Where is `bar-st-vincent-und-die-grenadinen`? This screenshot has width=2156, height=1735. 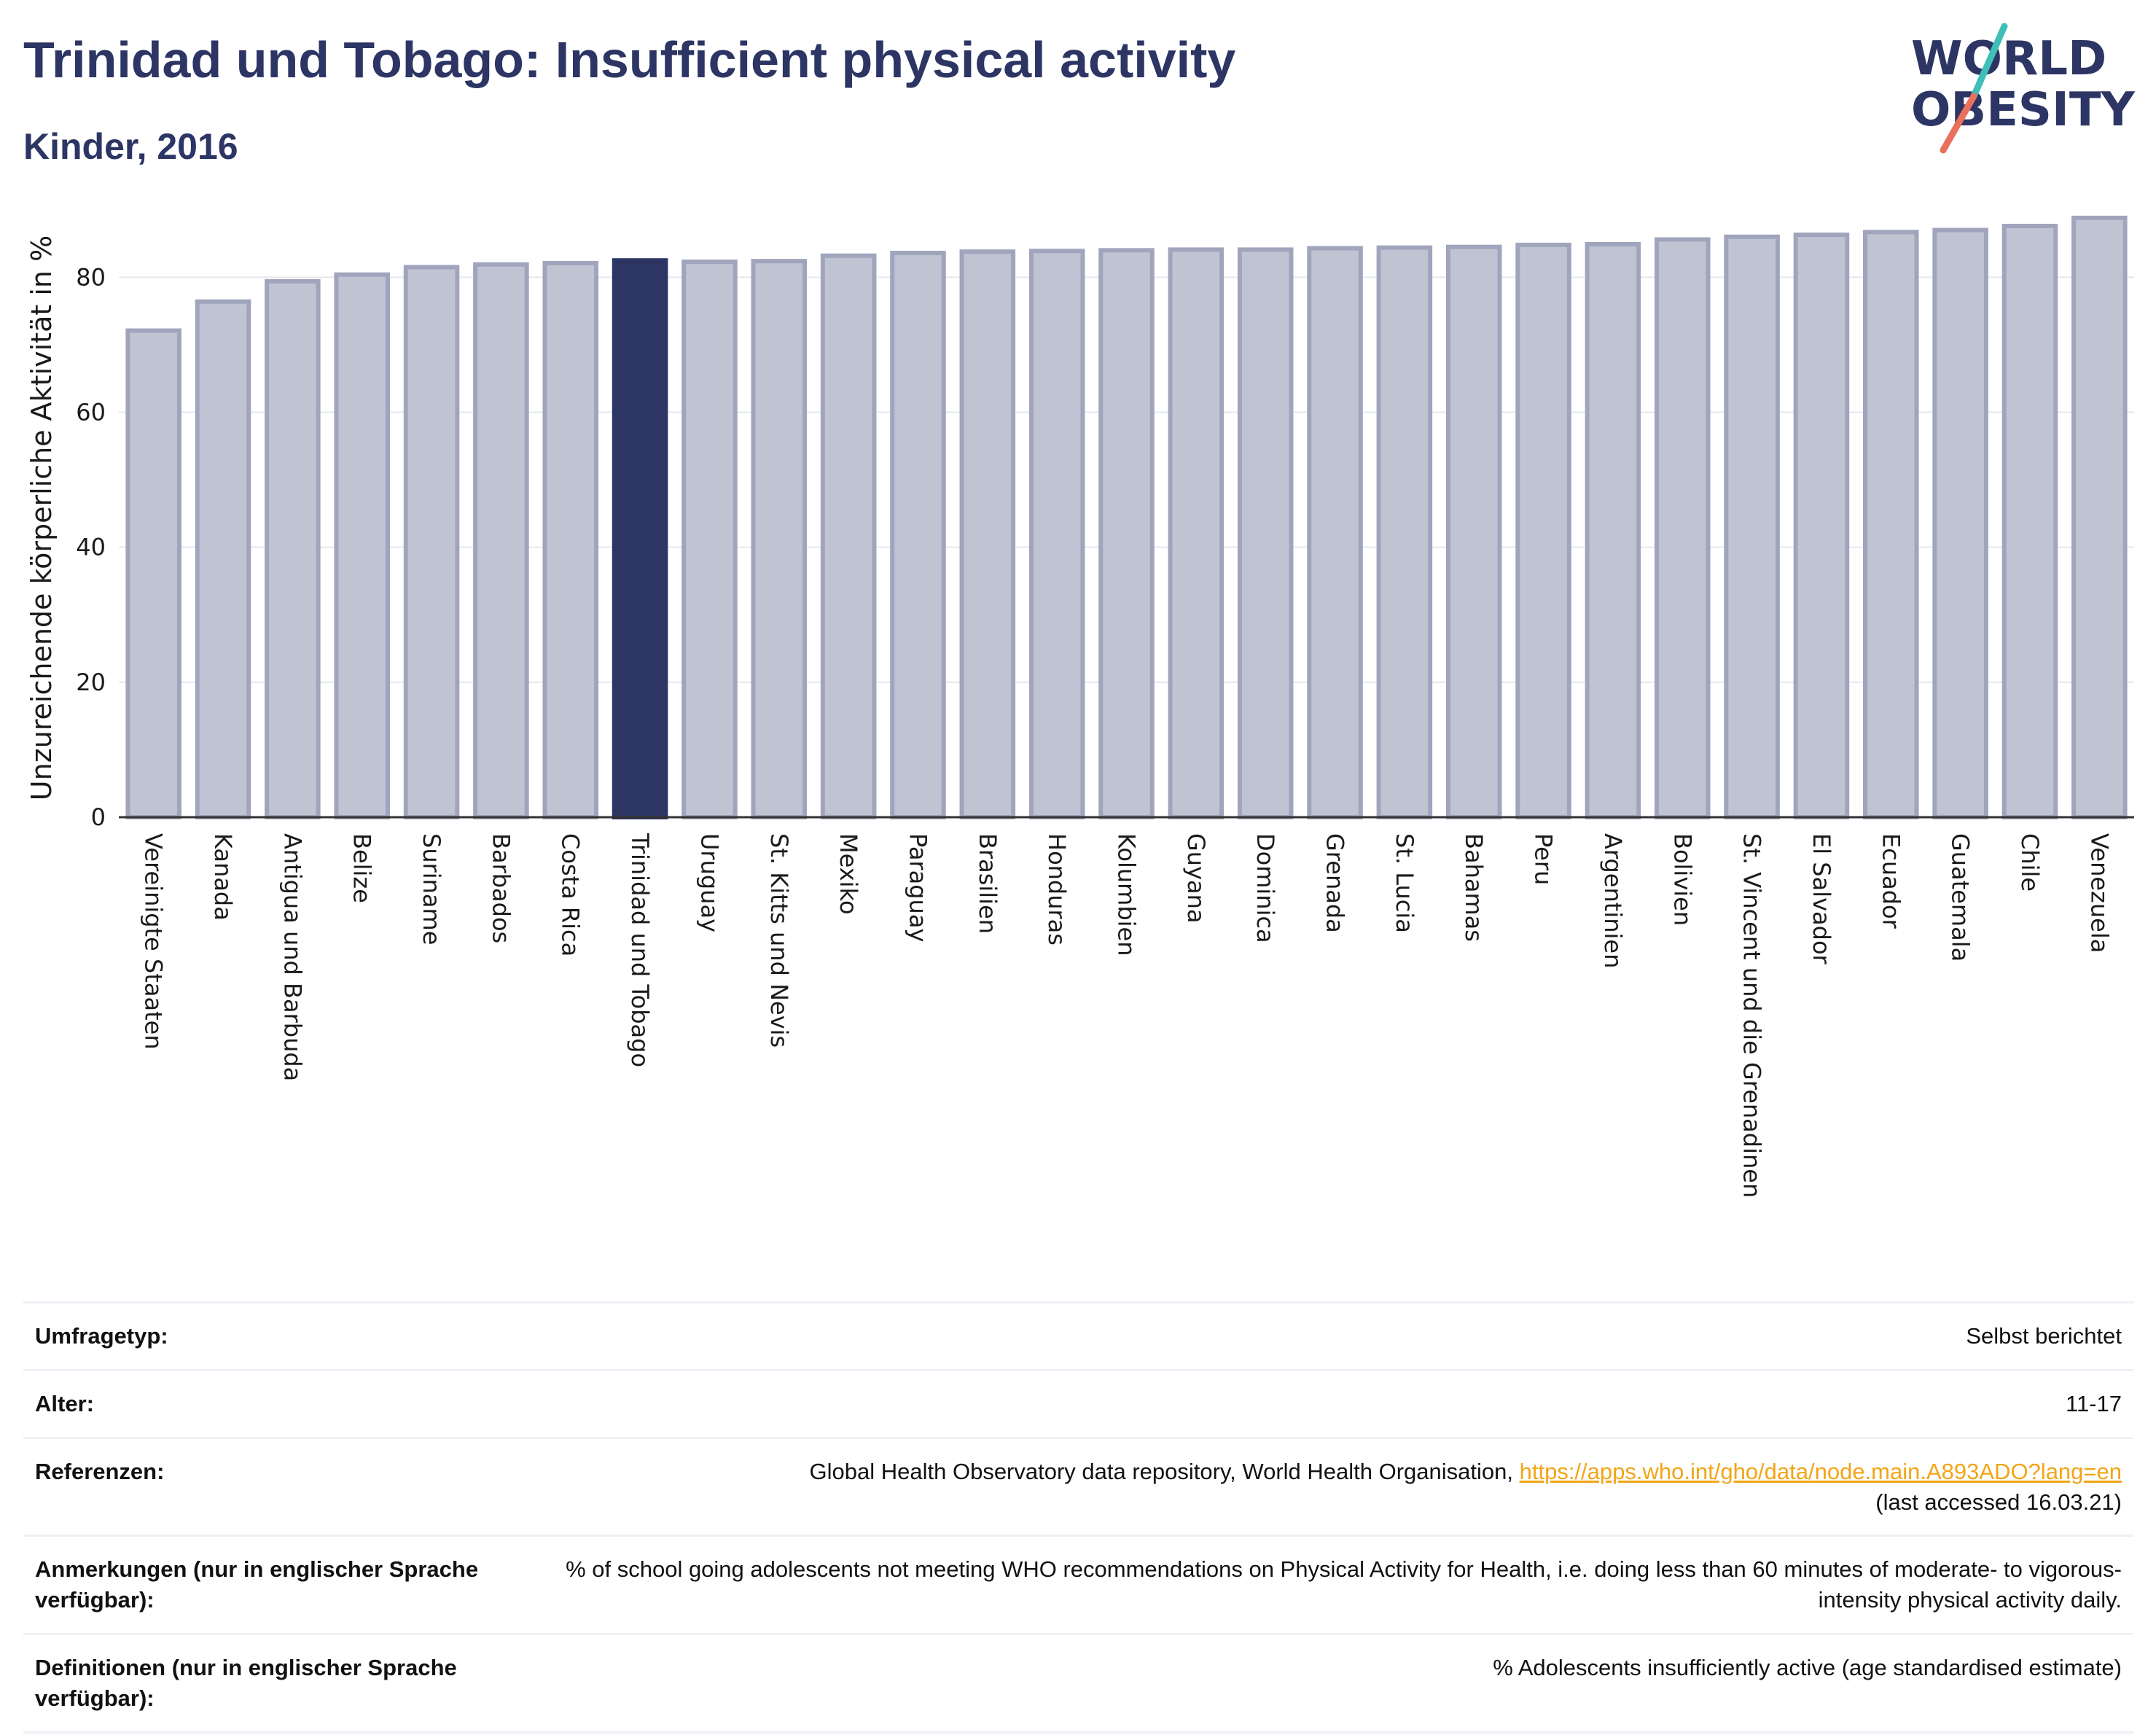 bar-st-vincent-und-die-grenadinen is located at coordinates (1752, 526).